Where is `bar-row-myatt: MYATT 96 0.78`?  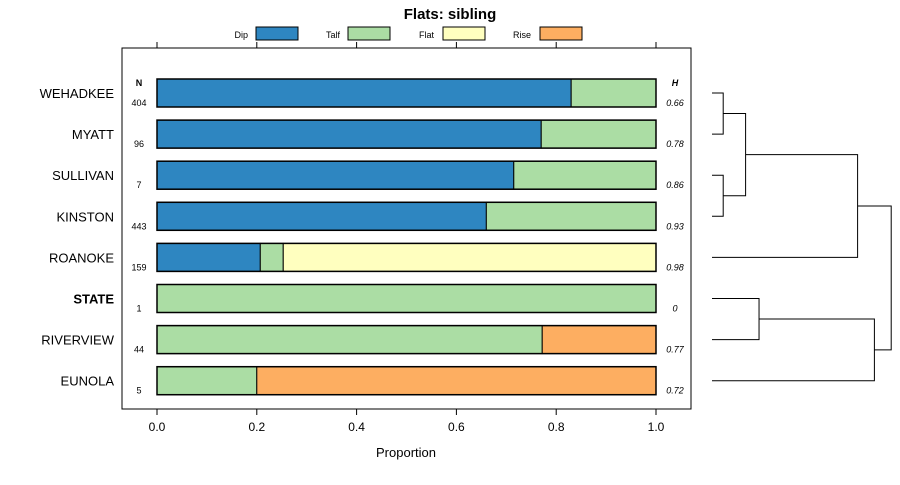 bar-row-myatt: MYATT 96 0.78 is located at coordinates (378, 134).